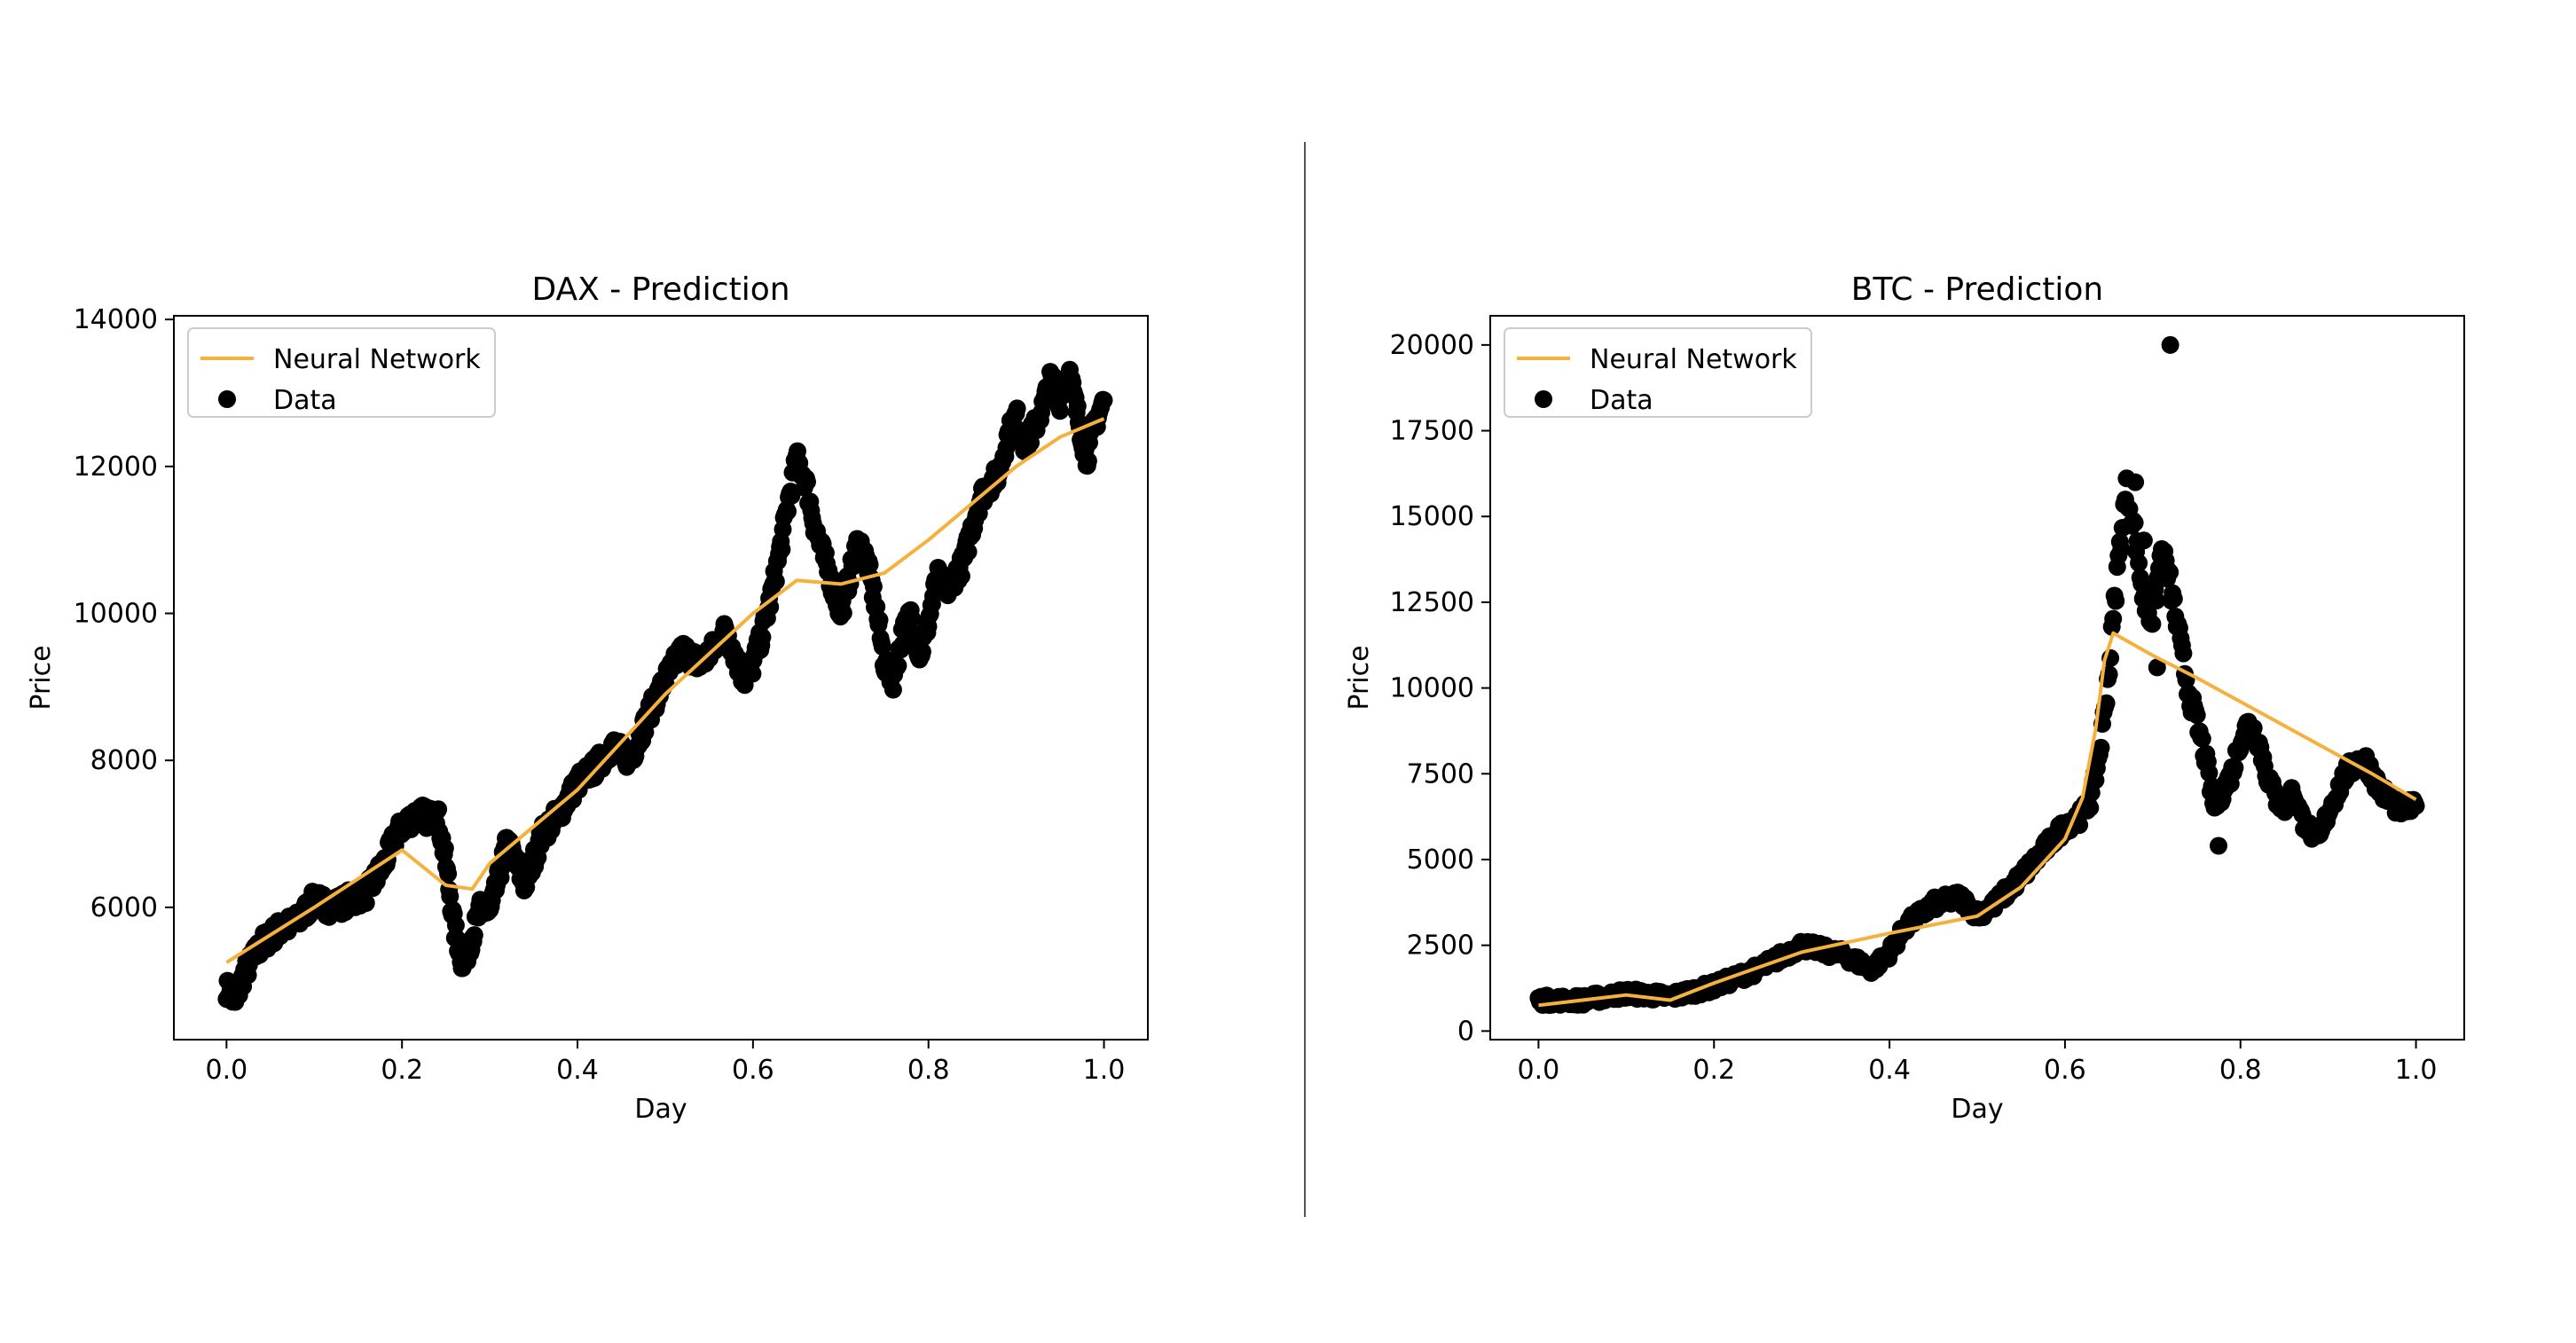  Describe the element at coordinates (1432, 516) in the screenshot. I see `y-tick-label: 15000` at that location.